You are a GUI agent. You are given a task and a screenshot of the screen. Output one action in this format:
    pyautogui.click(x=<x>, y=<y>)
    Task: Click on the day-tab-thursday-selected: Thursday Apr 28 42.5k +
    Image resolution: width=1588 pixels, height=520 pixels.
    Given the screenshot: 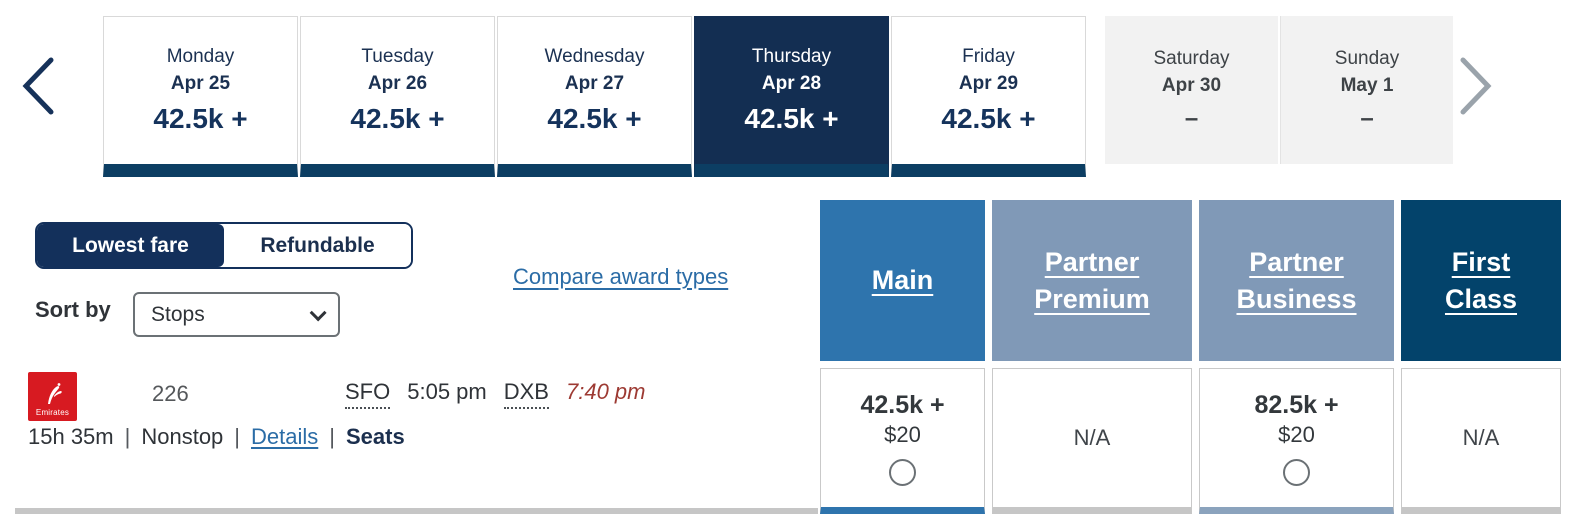 What is the action you would take?
    pyautogui.click(x=791, y=96)
    